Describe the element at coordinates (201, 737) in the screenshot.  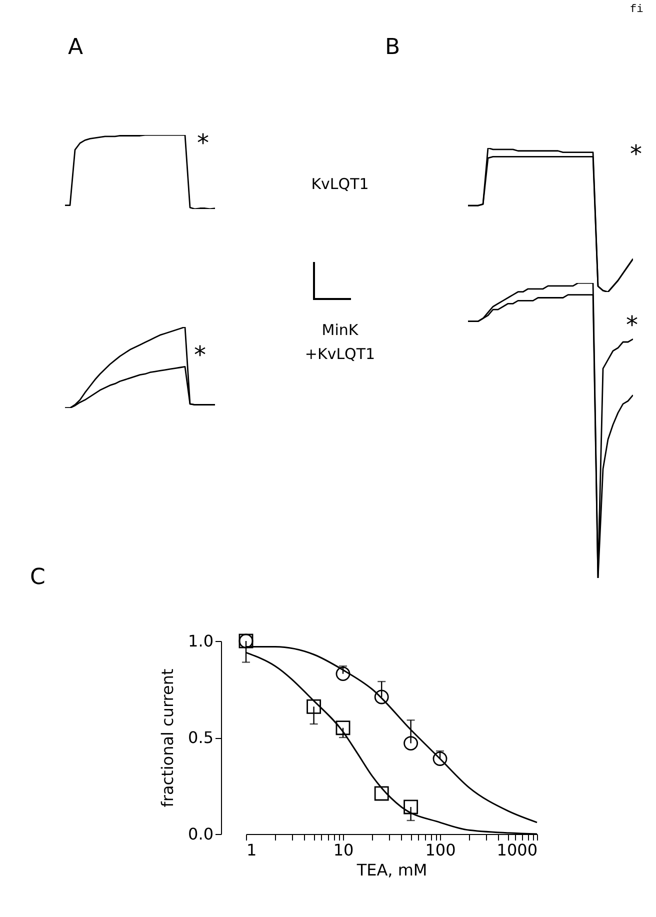
I see `y-tick-label: 0.5` at that location.